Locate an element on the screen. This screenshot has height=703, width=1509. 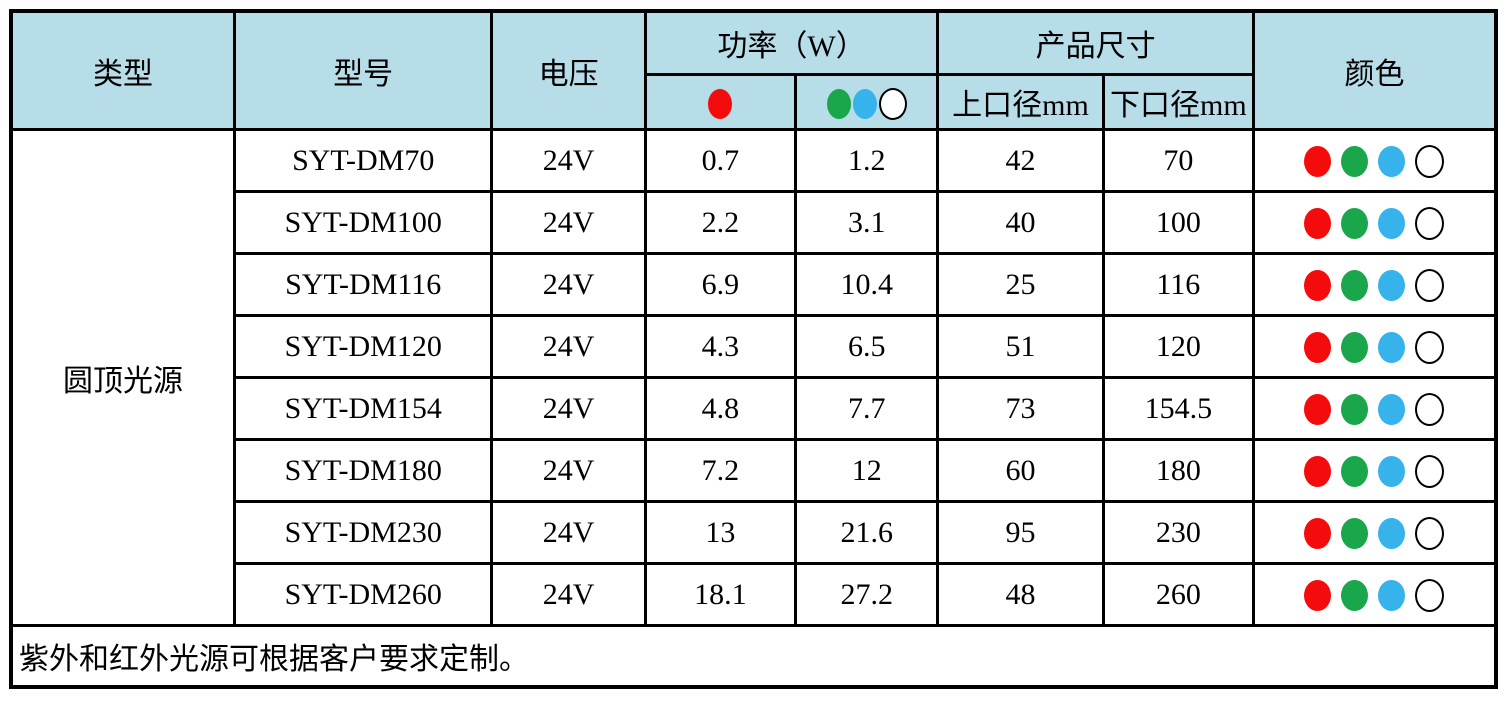
cell-power-red: 18.1 is located at coordinates (720, 594).